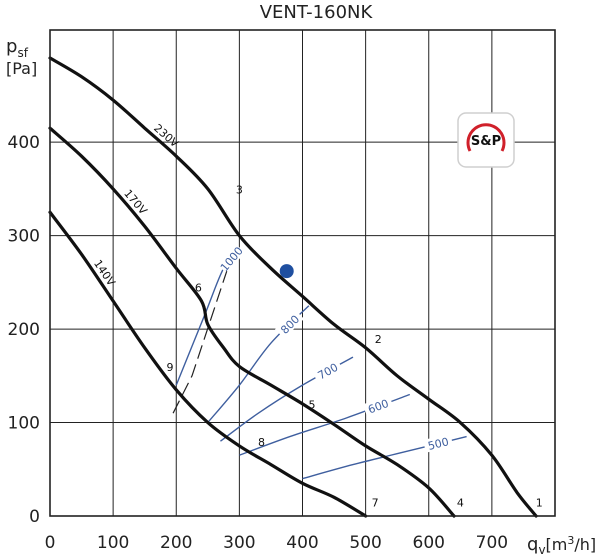  I want to click on system-resistance-line, so click(200, 342).